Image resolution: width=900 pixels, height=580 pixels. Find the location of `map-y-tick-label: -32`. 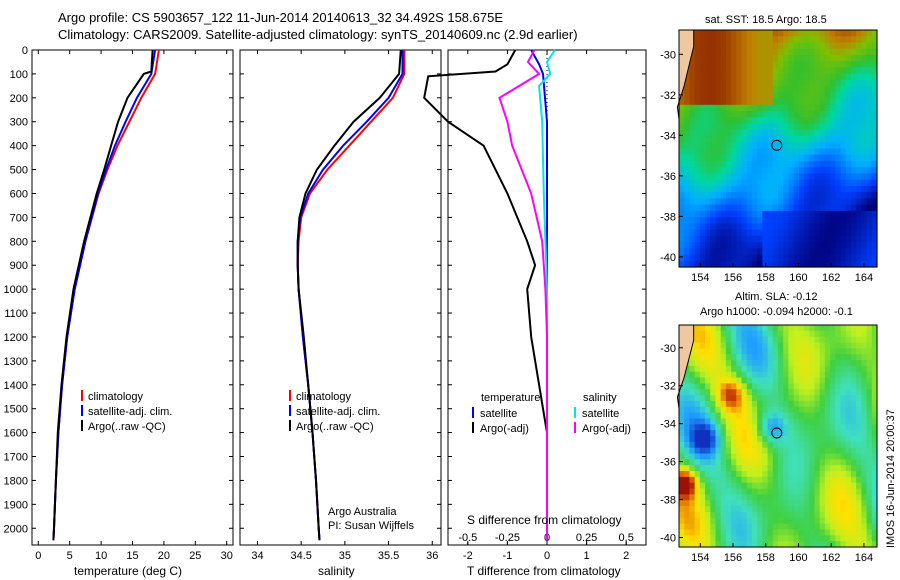

map-y-tick-label: -32 is located at coordinates (668, 96).